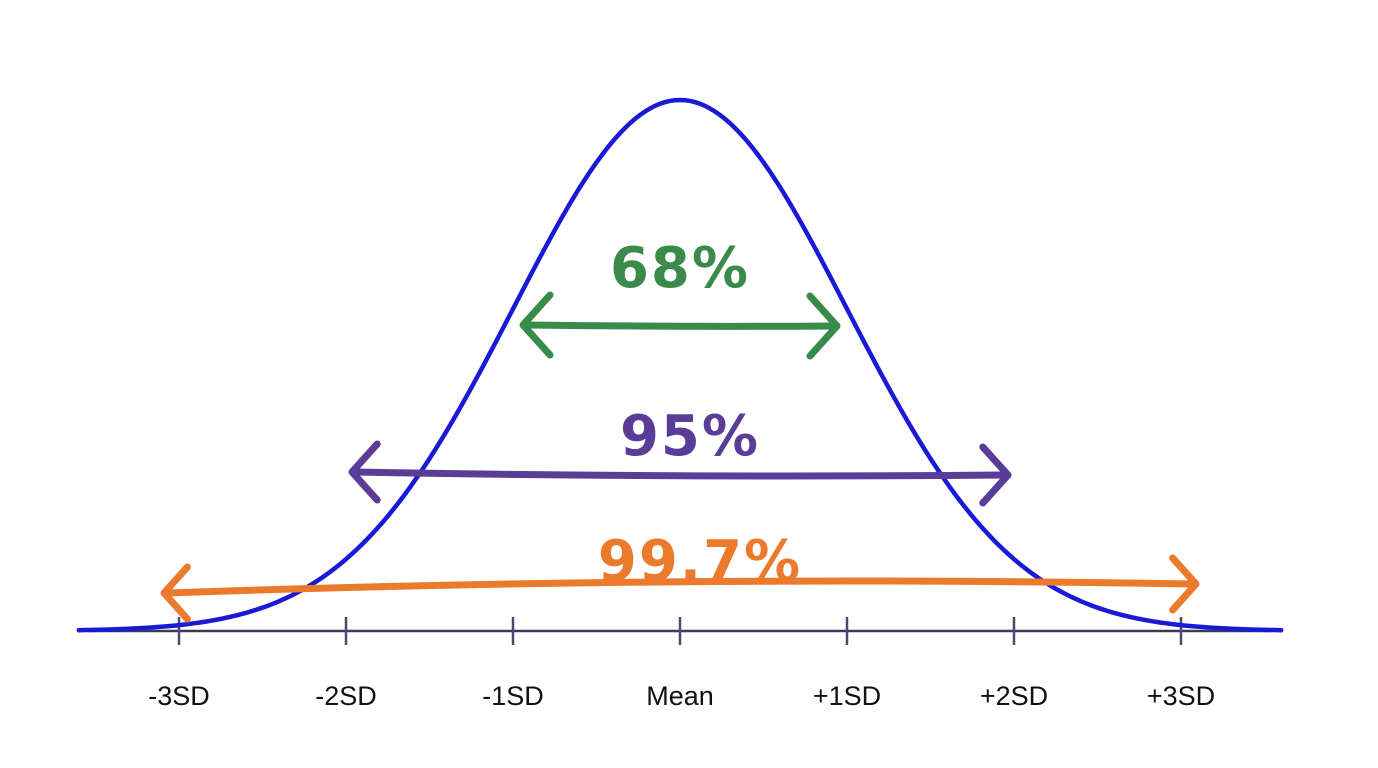 This screenshot has width=1378, height=768. Describe the element at coordinates (680, 268) in the screenshot. I see `range-percent-label: 68%` at that location.